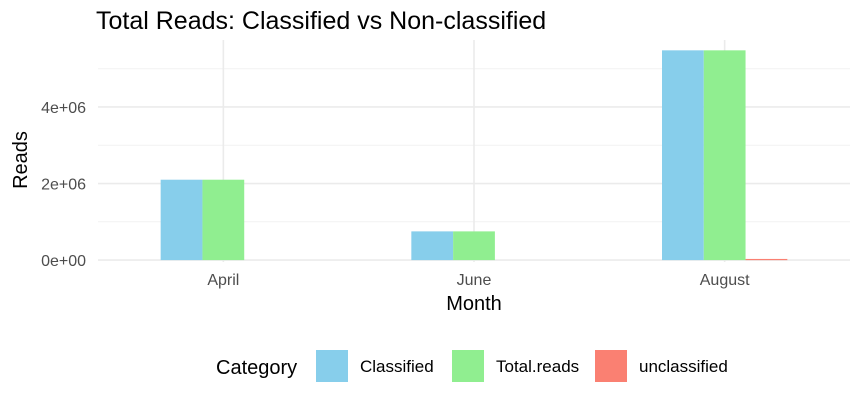  I want to click on bar-unclassified-august, so click(766, 259).